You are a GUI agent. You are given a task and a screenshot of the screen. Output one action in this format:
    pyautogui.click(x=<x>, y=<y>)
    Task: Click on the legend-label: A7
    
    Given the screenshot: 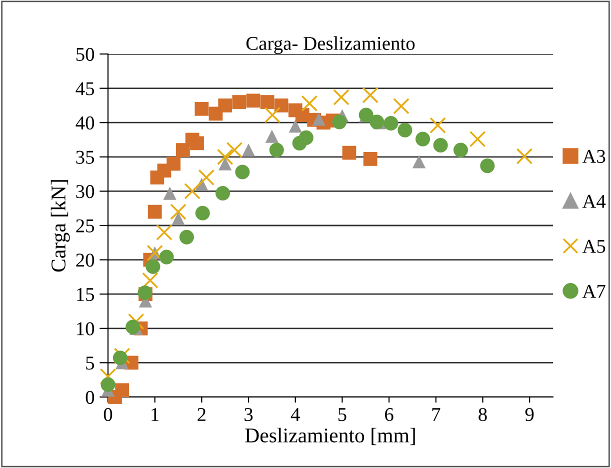 What is the action you would take?
    pyautogui.click(x=594, y=291)
    